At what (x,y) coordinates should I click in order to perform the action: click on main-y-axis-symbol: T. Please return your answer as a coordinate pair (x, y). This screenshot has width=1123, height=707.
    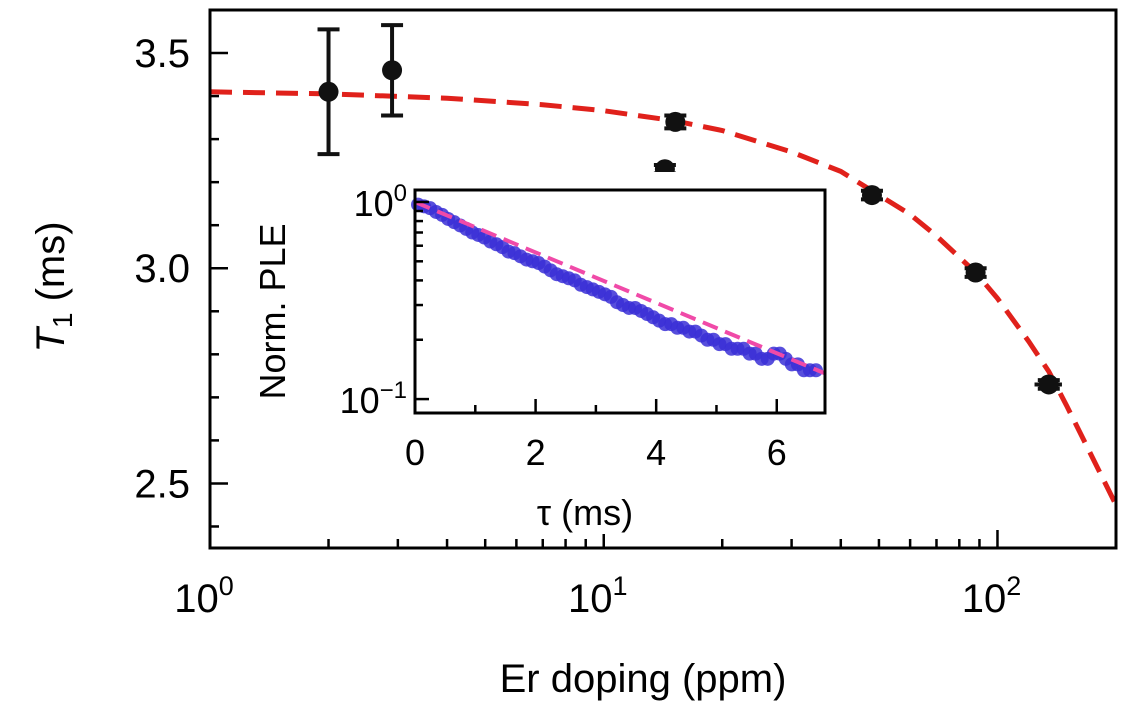
    Looking at the image, I should click on (51, 339).